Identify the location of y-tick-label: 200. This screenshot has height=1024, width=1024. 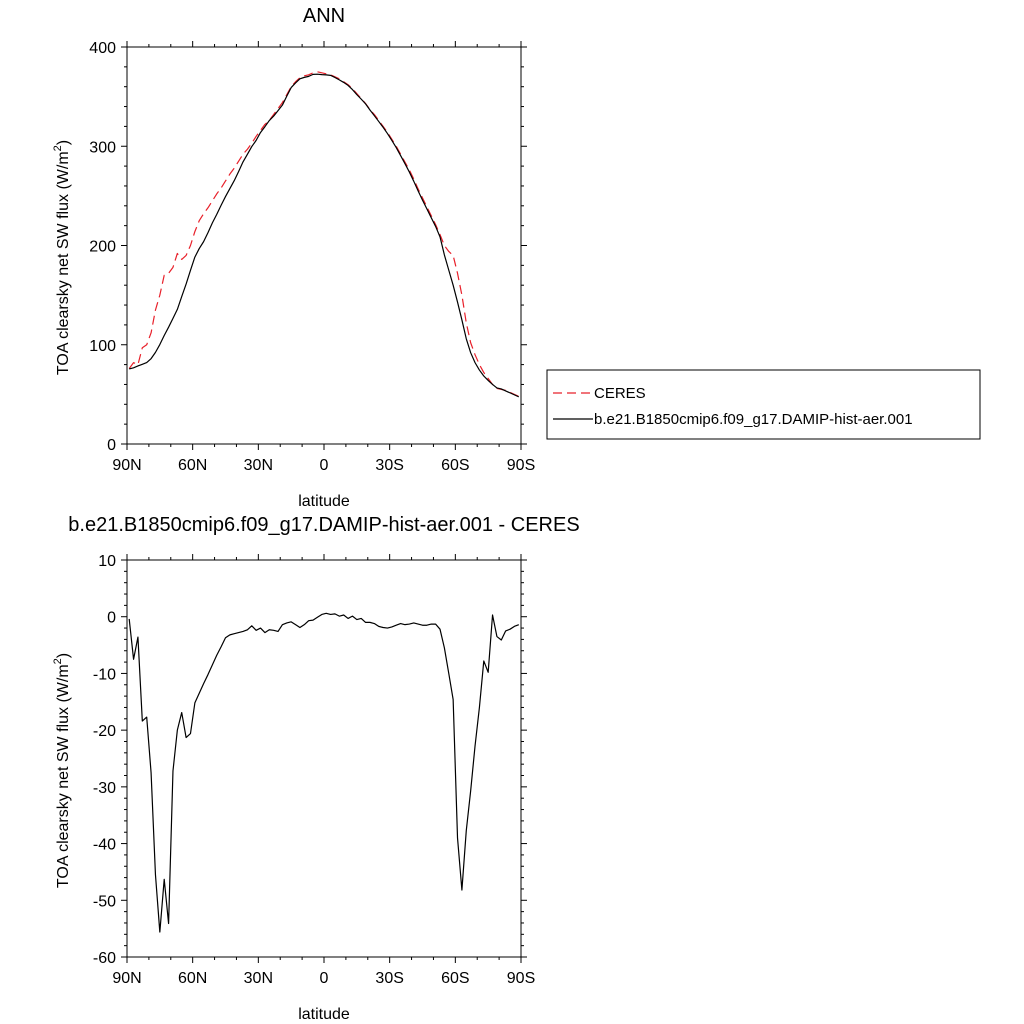
(102, 247).